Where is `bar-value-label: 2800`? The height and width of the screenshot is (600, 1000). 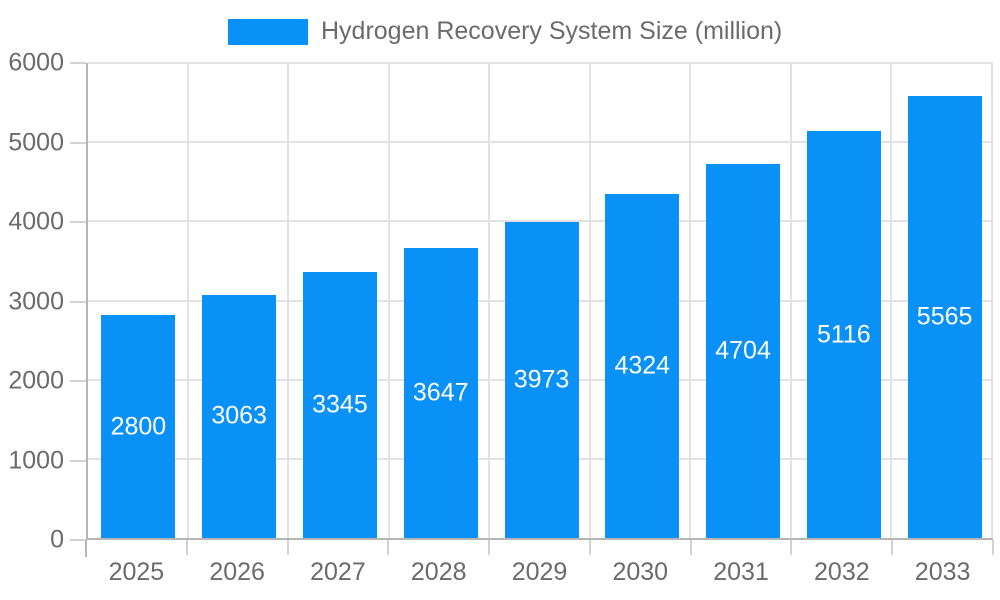 bar-value-label: 2800 is located at coordinates (138, 426).